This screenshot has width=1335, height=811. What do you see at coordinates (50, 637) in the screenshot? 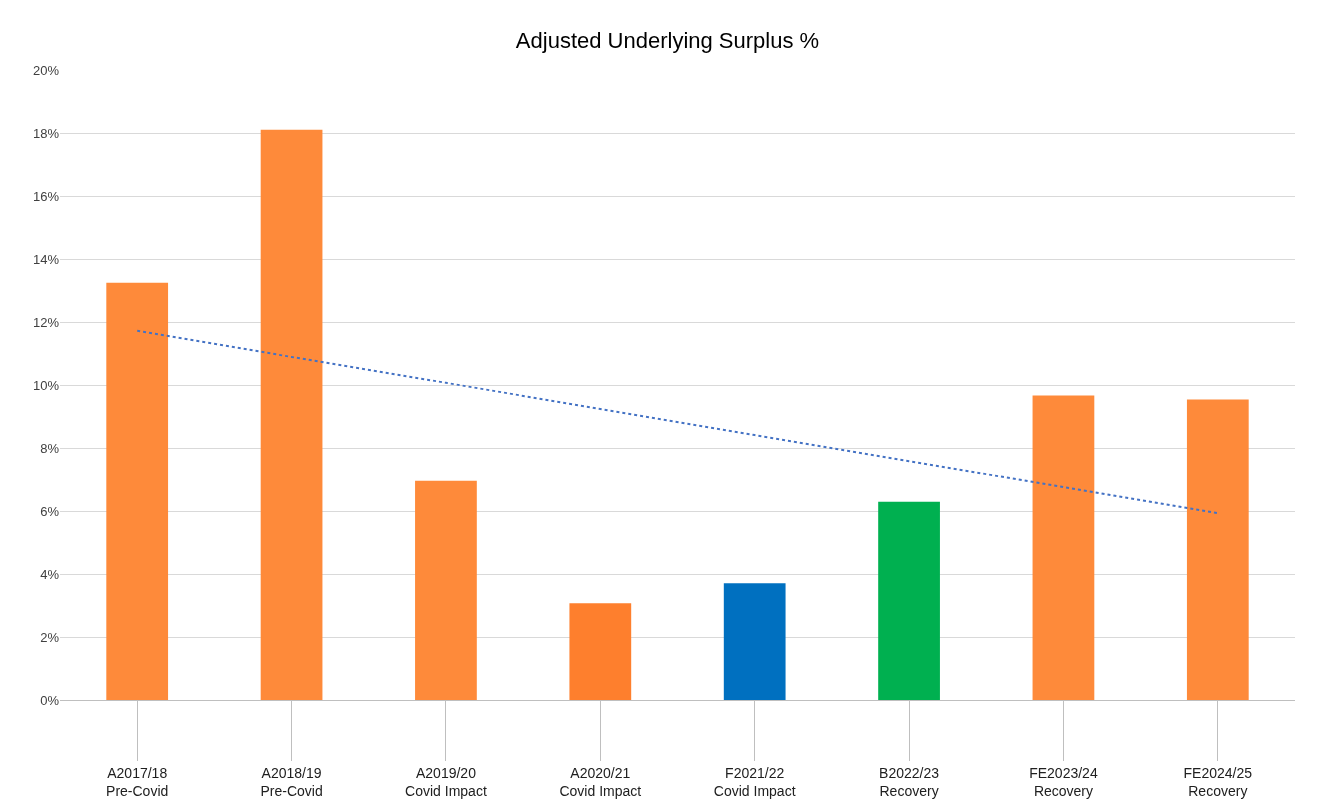
I see `y-tick-label: 2%` at bounding box center [50, 637].